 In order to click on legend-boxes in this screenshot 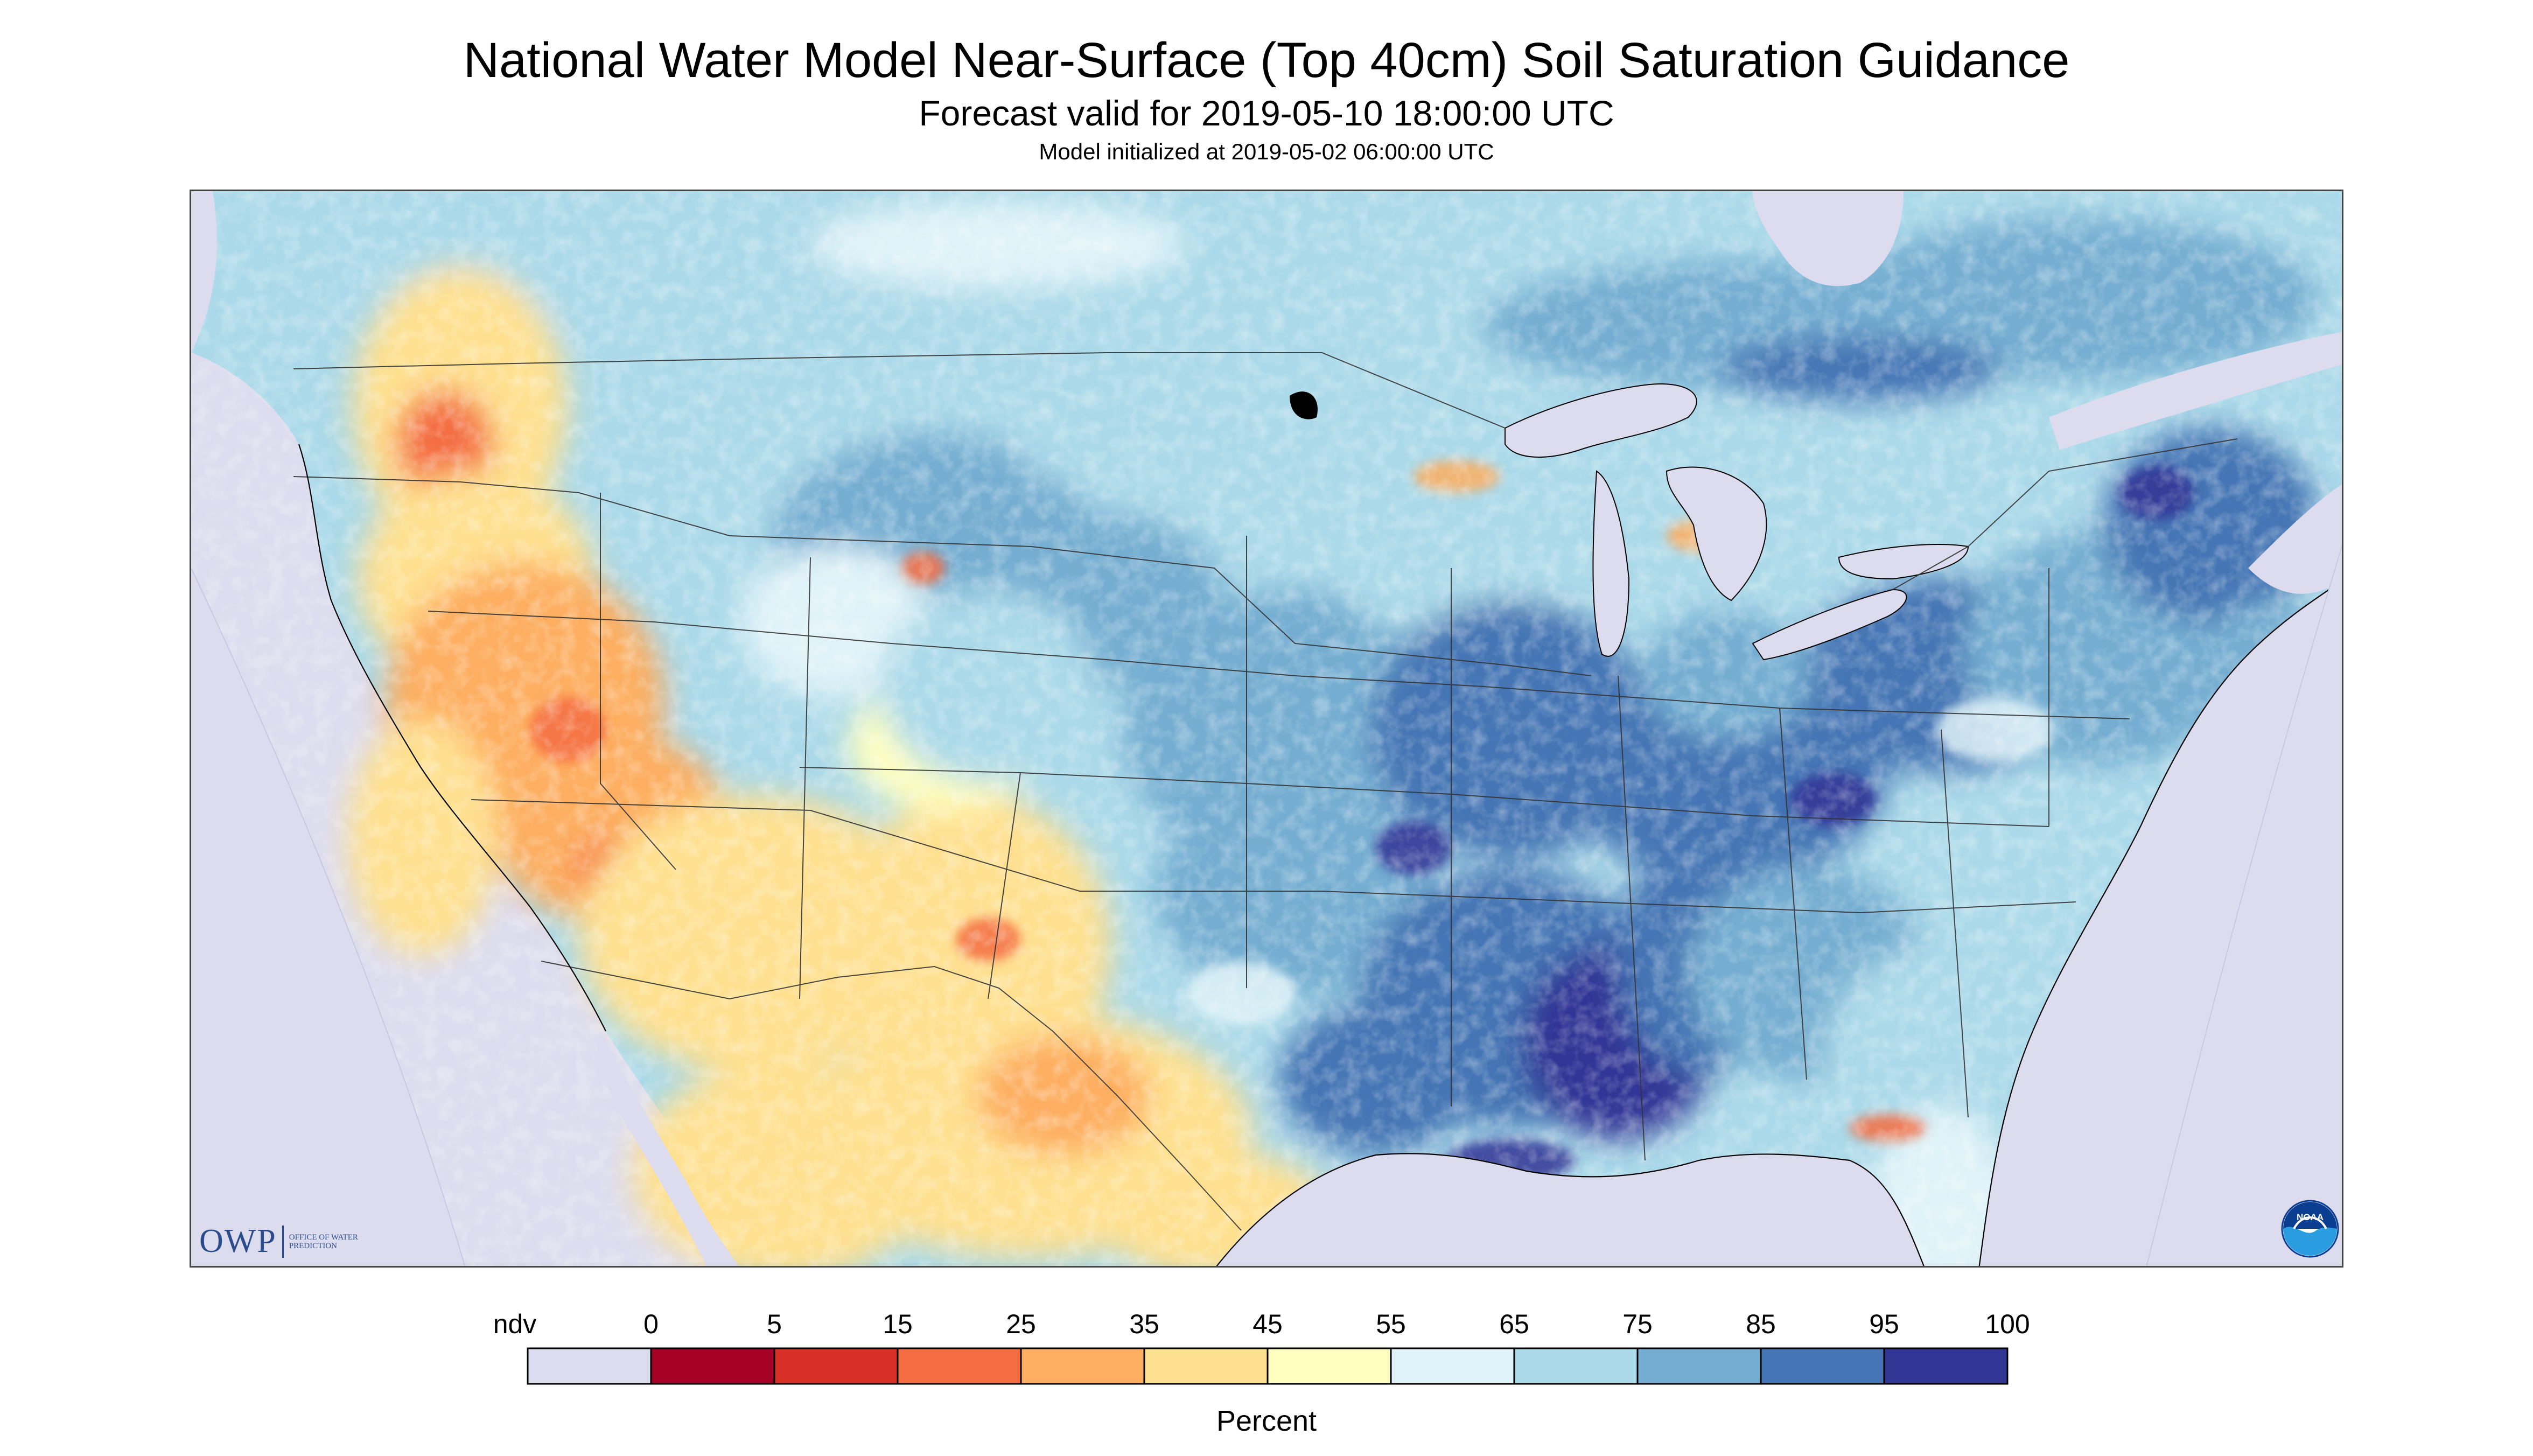, I will do `click(1268, 1366)`.